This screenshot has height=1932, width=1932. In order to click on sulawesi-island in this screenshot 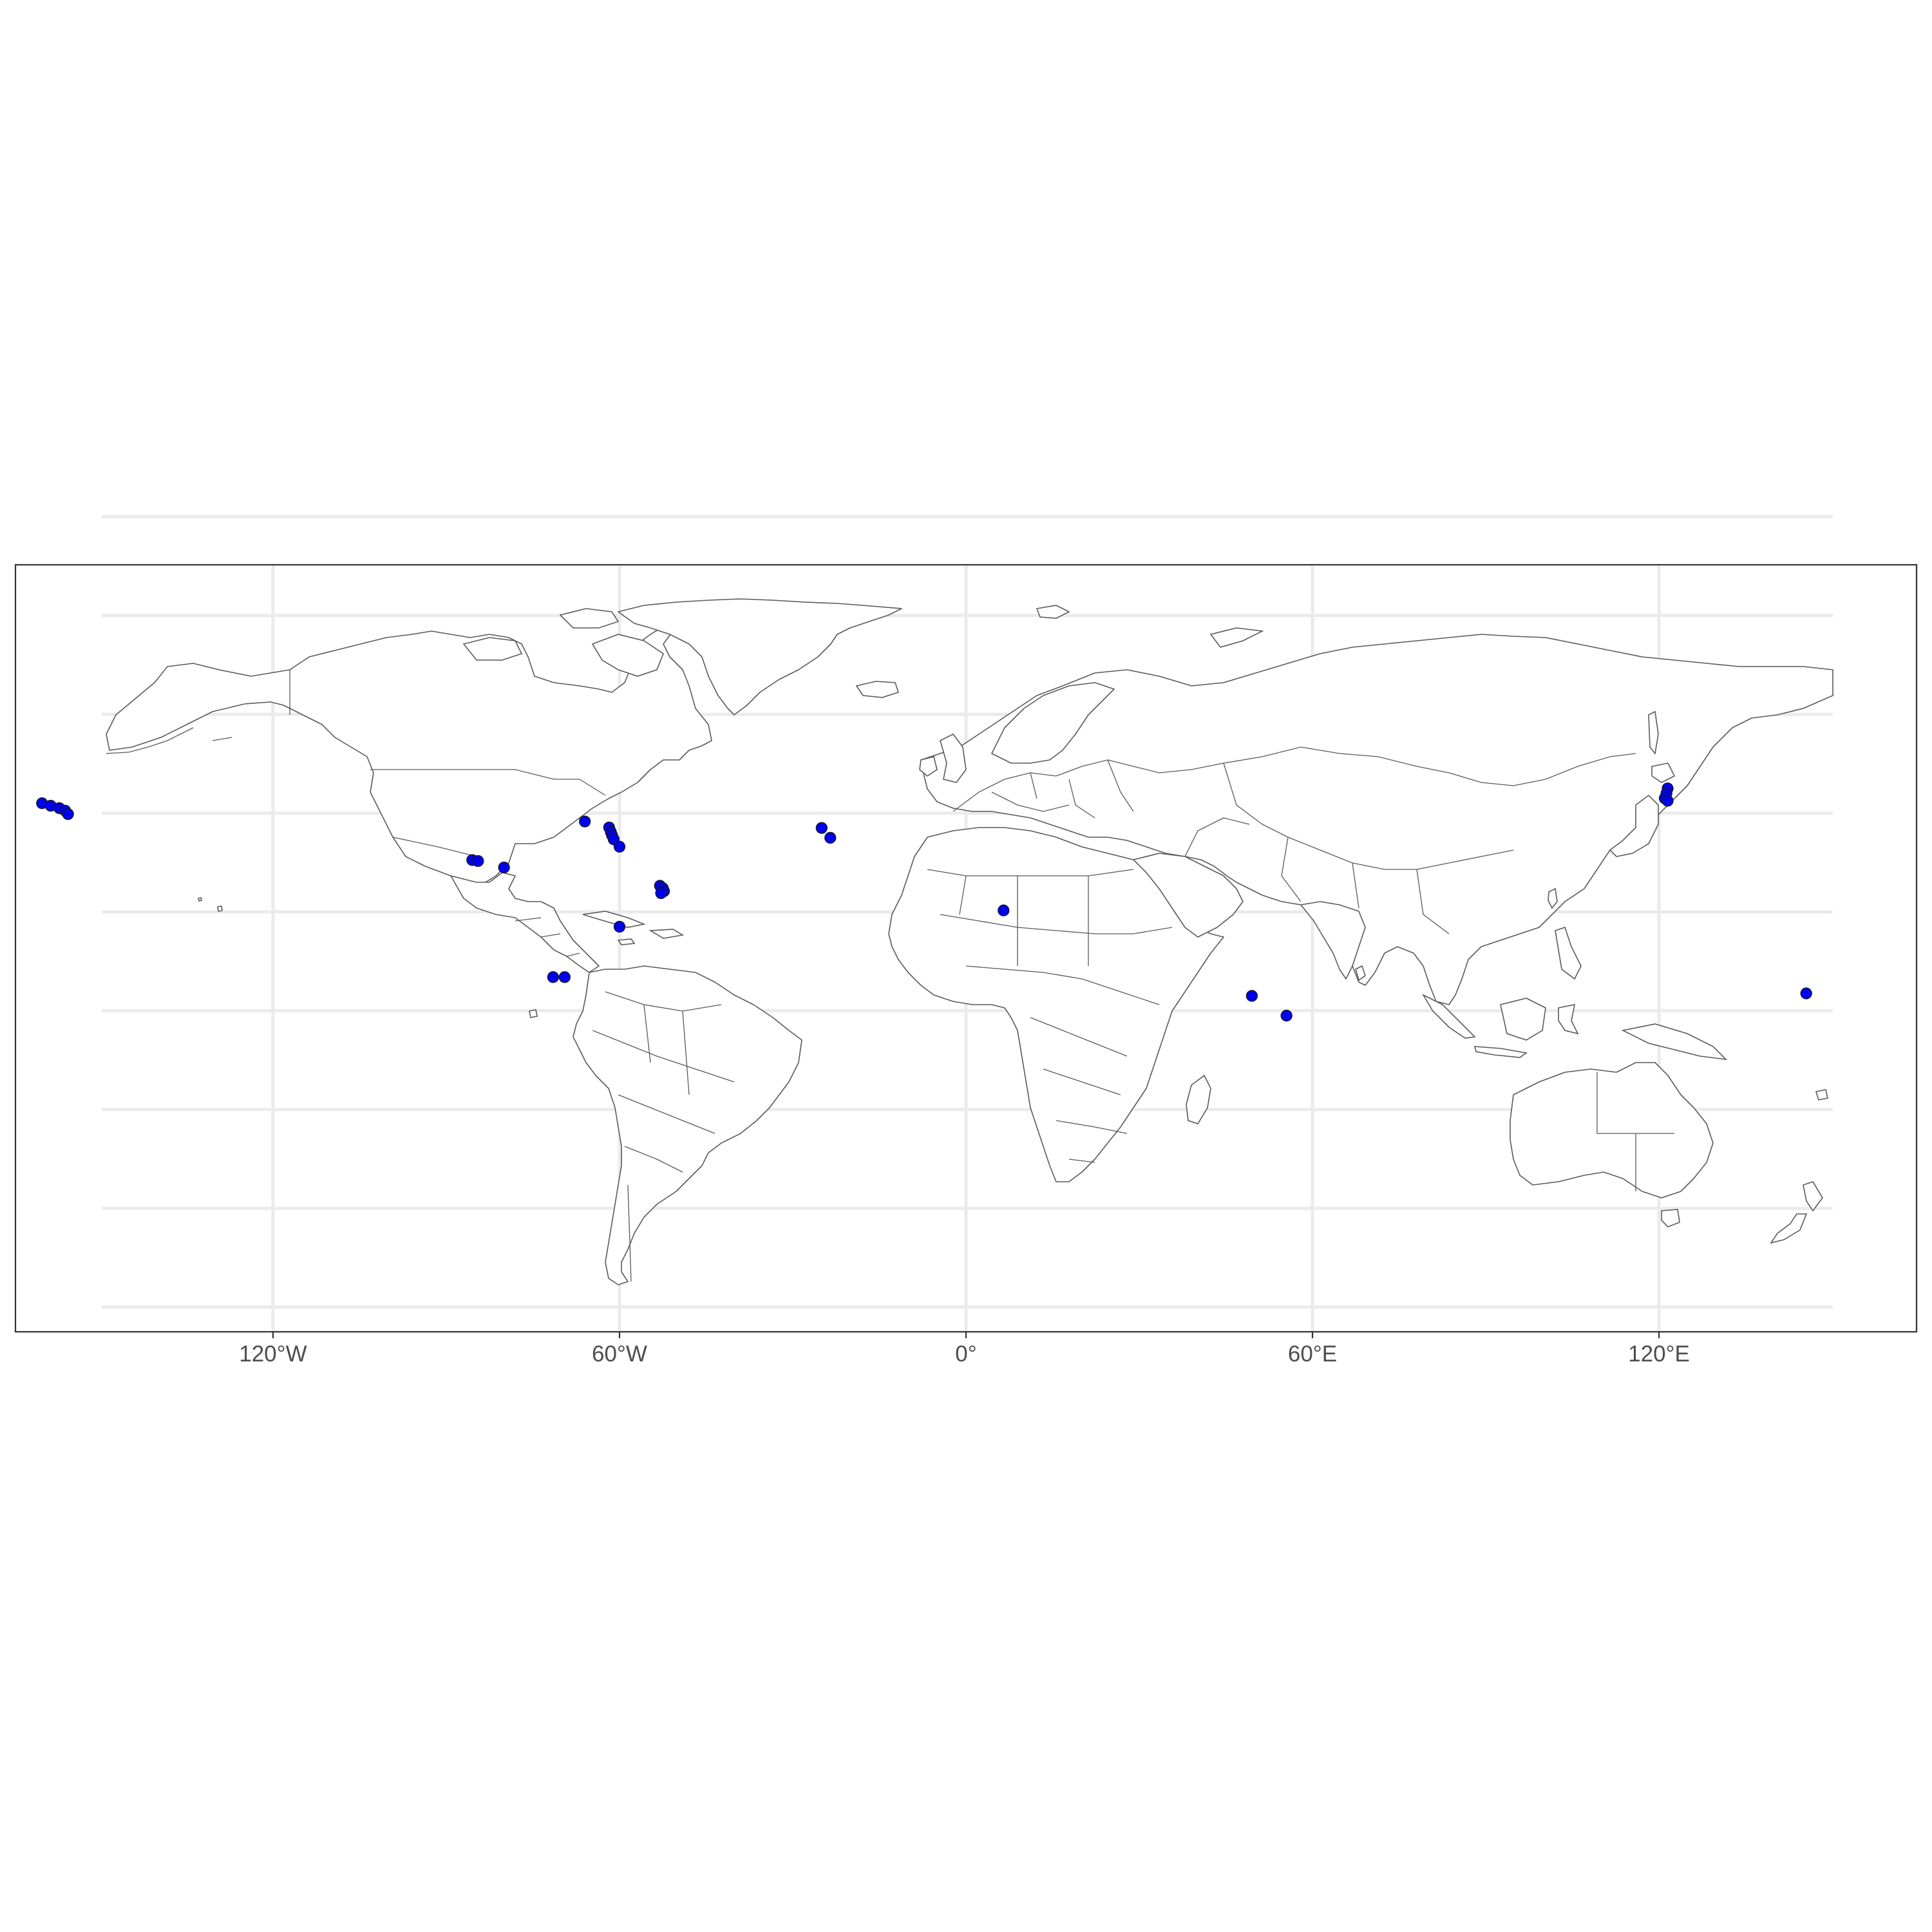, I will do `click(1568, 1019)`.